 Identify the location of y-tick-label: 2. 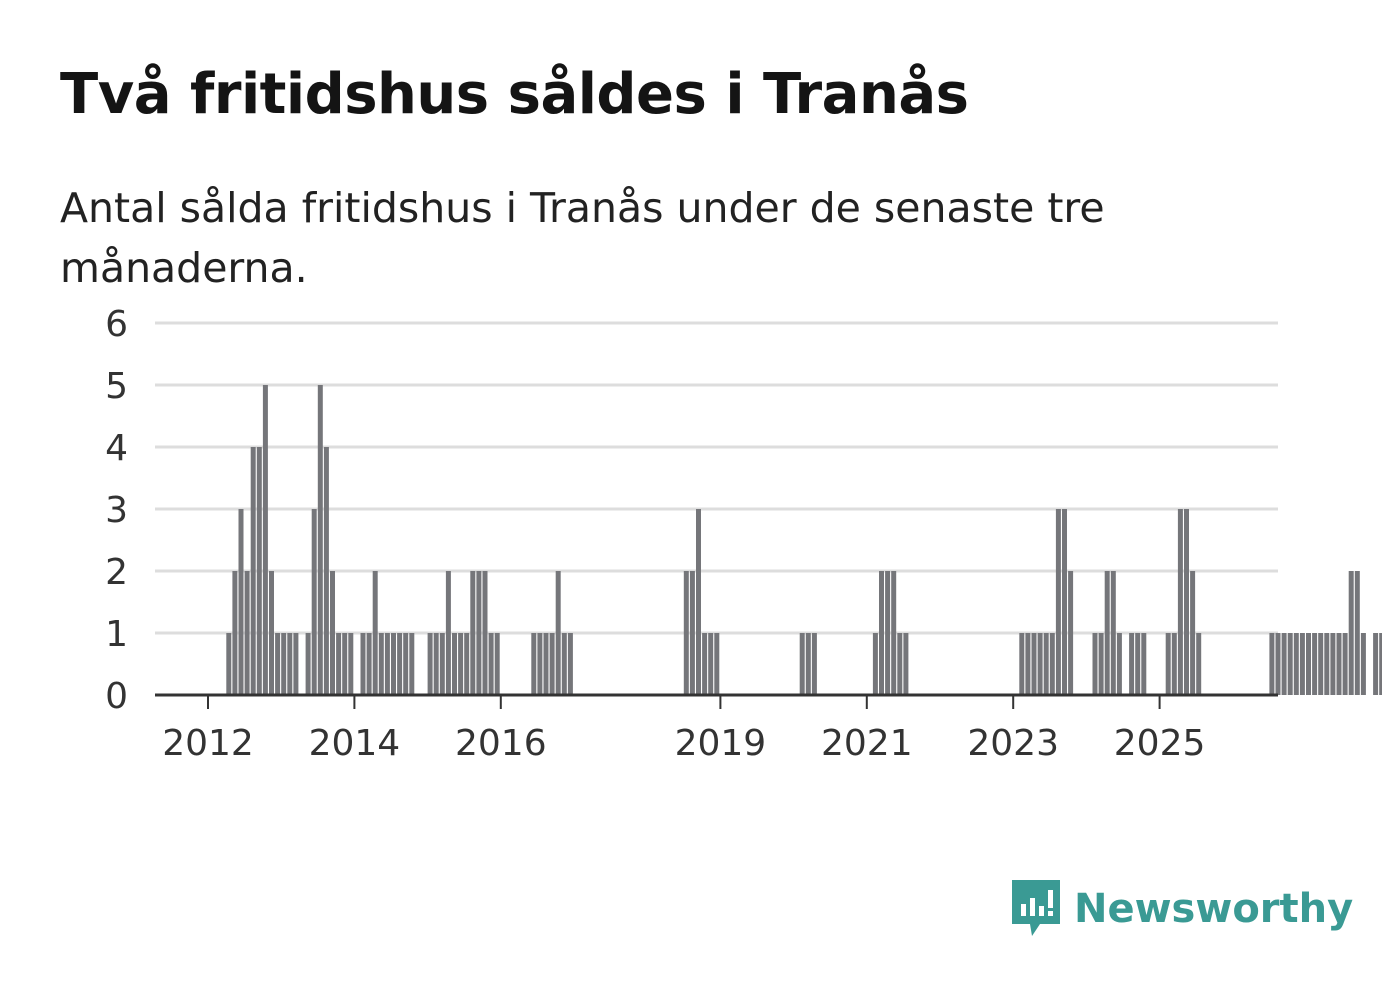
(116, 572).